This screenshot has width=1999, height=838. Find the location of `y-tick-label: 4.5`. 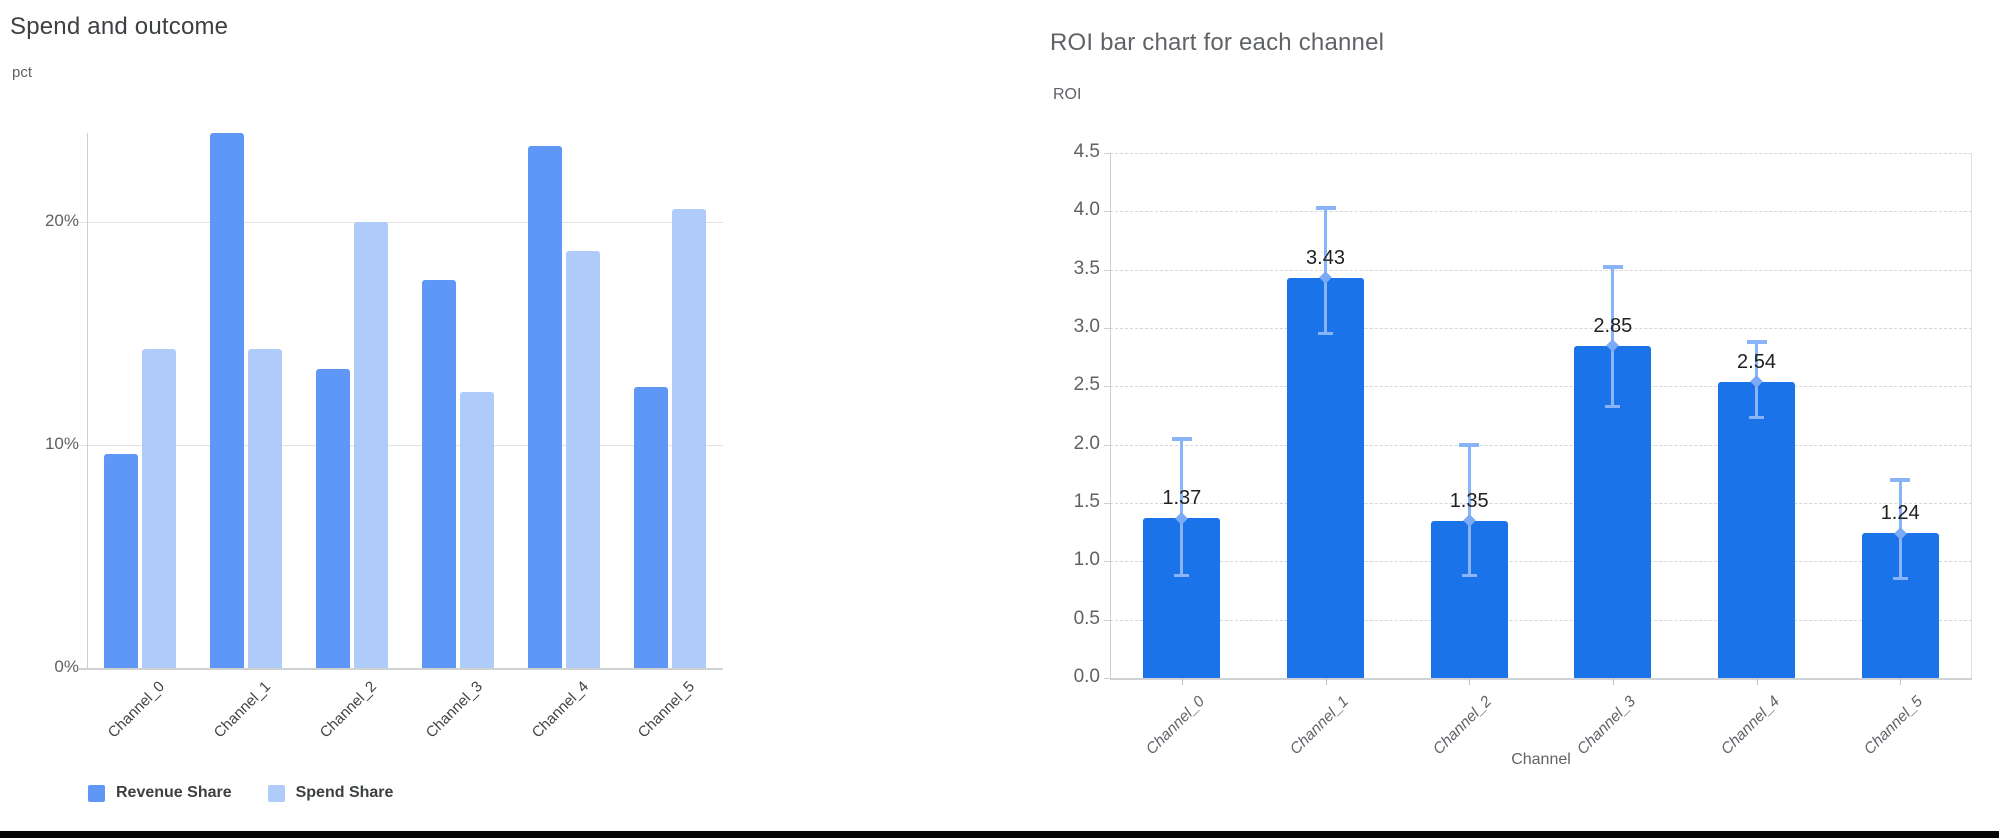

y-tick-label: 4.5 is located at coordinates (1086, 151).